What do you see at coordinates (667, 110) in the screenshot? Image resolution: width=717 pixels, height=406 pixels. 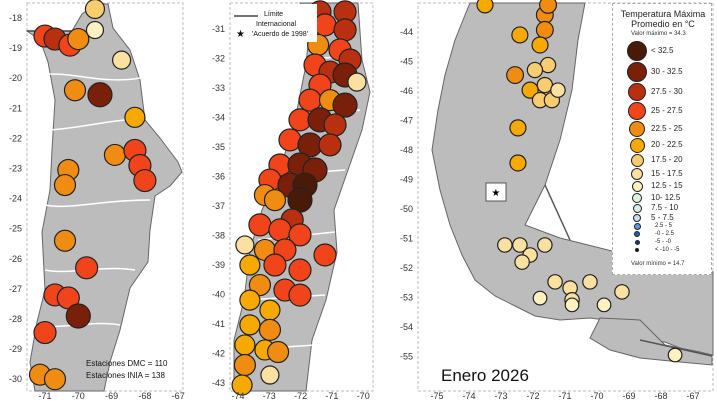 I see `legend-class-label: 25 - 27.5` at bounding box center [667, 110].